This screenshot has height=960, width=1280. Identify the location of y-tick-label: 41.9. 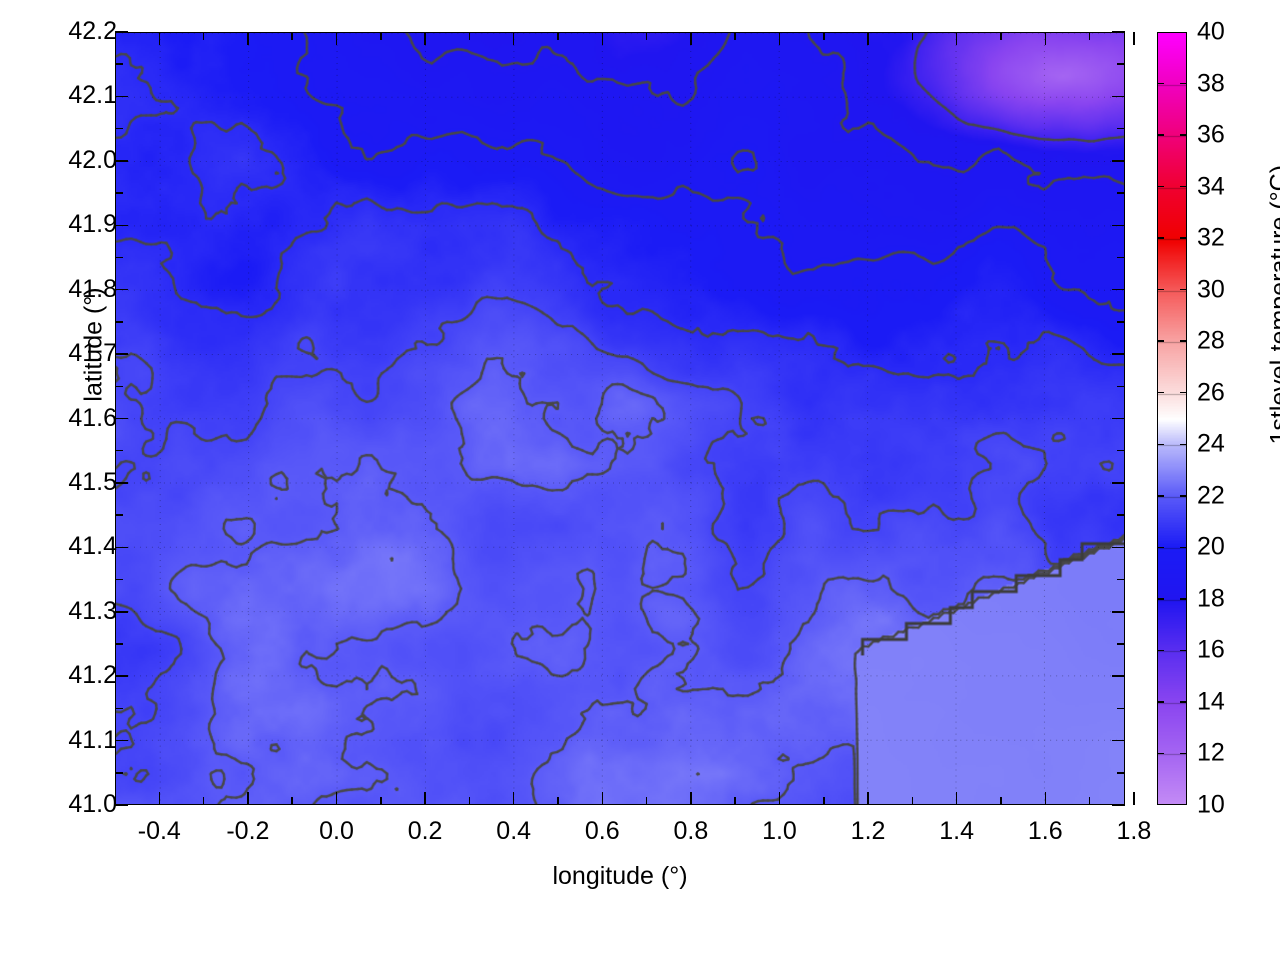
(92, 224).